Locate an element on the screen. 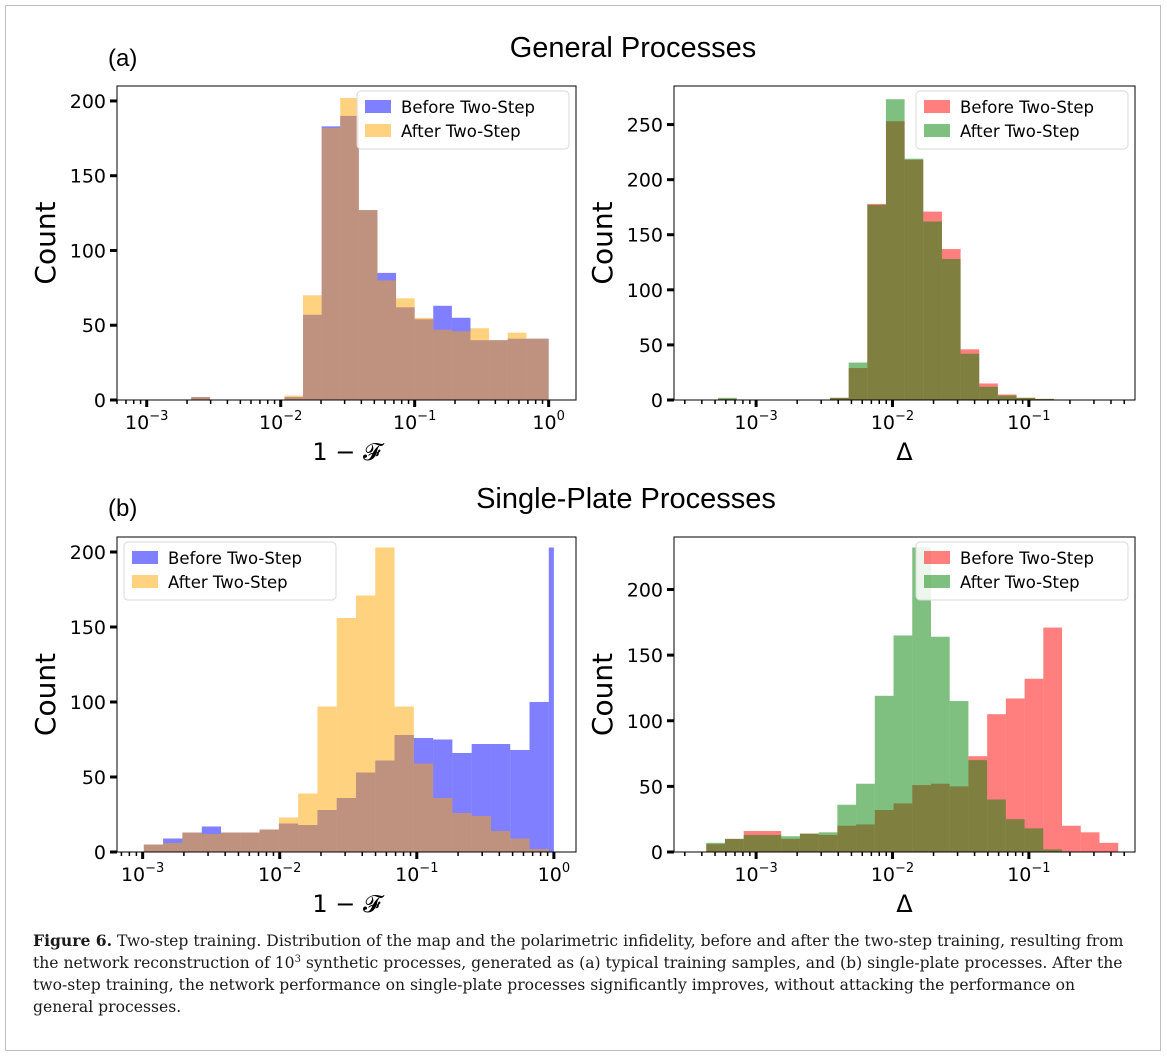 This screenshot has width=1167, height=1061. legend-swatch-blue is located at coordinates (145, 557).